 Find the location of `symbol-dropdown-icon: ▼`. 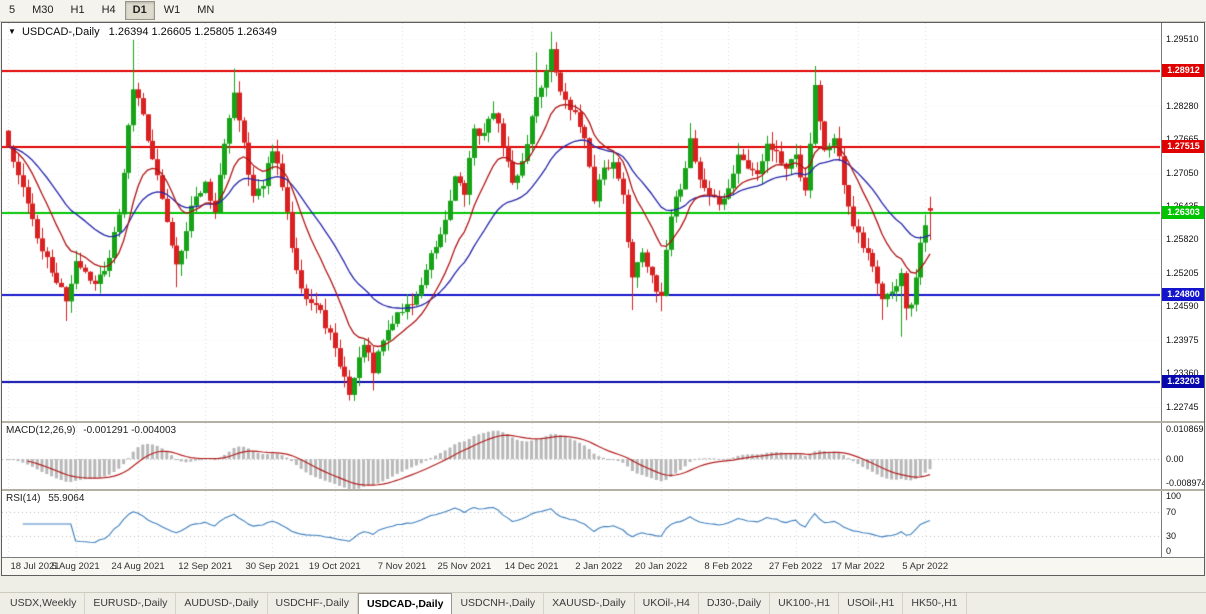

symbol-dropdown-icon: ▼ is located at coordinates (12, 31).